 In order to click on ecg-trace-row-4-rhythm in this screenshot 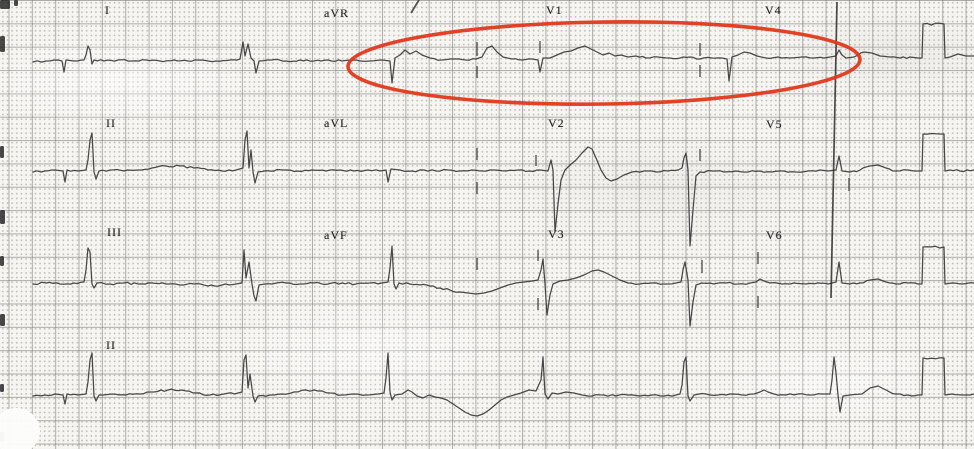, I will do `click(503, 384)`.